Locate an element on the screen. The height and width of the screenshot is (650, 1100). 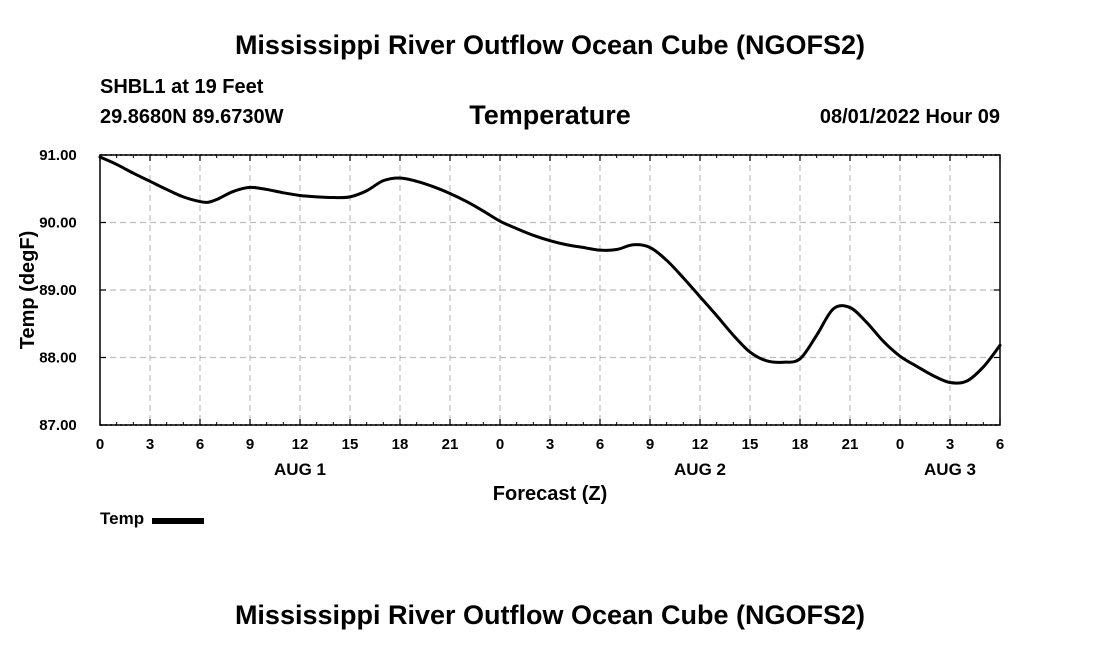
y-tick-label: 90.00 is located at coordinates (58, 223).